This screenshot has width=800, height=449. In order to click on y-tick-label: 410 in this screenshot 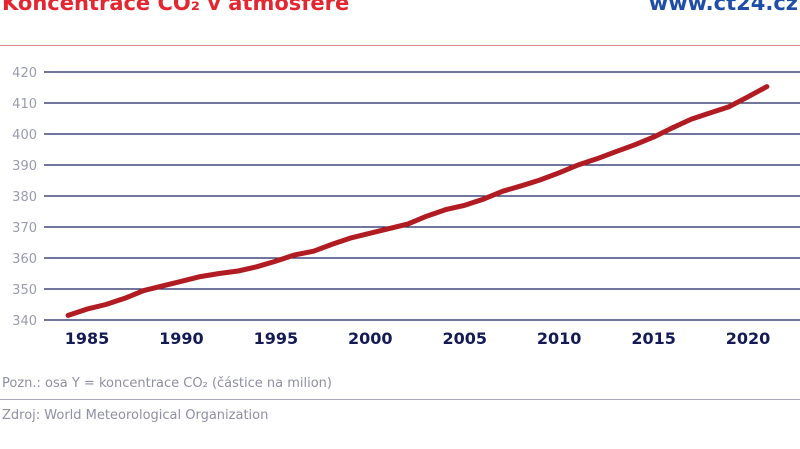, I will do `click(24, 104)`.